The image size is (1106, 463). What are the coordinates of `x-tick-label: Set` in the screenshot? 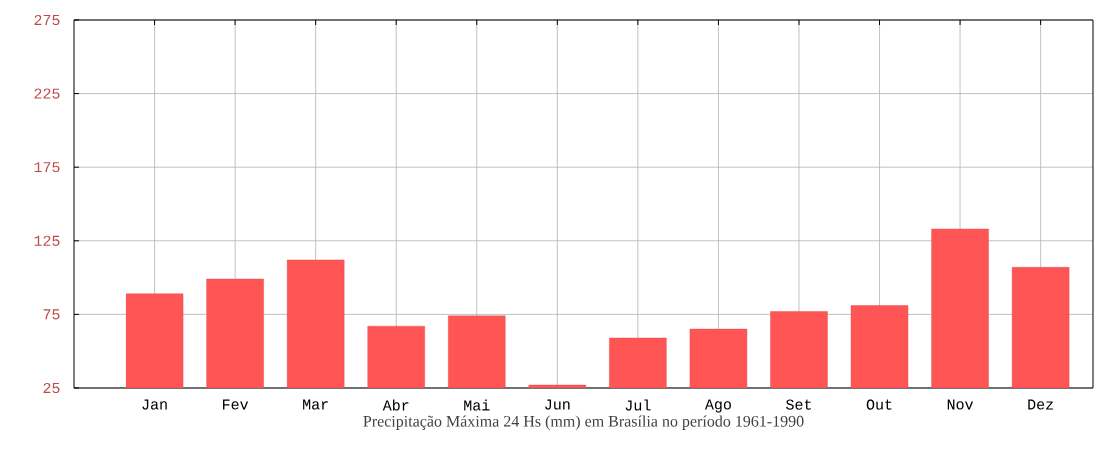 It's located at (798, 404).